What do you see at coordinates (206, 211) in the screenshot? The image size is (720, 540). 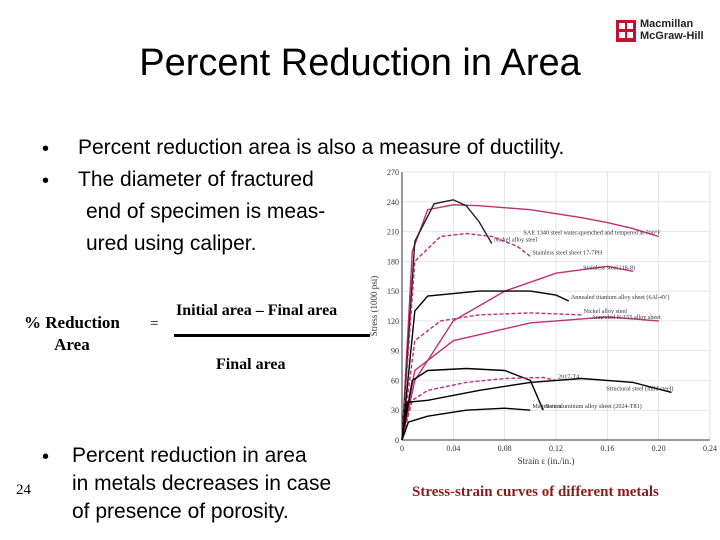 I see `bullet-2-continuation-1: end of specimen is meas-` at bounding box center [206, 211].